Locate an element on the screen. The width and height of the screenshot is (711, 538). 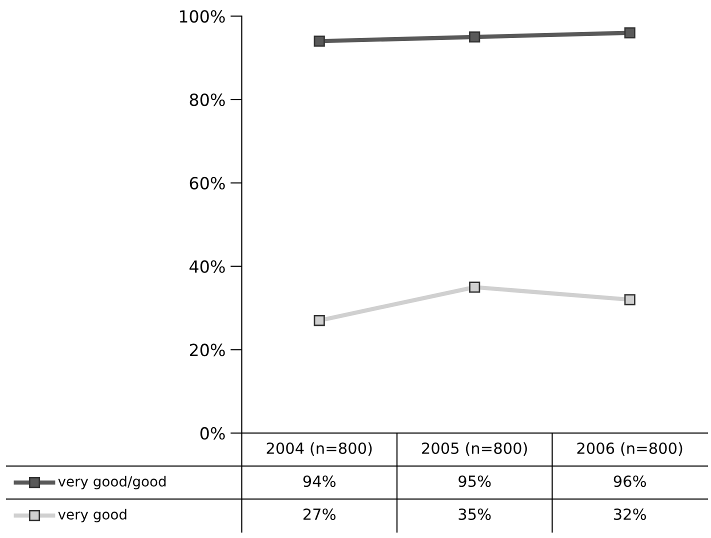
y-tick-label: 60% is located at coordinates (207, 183).